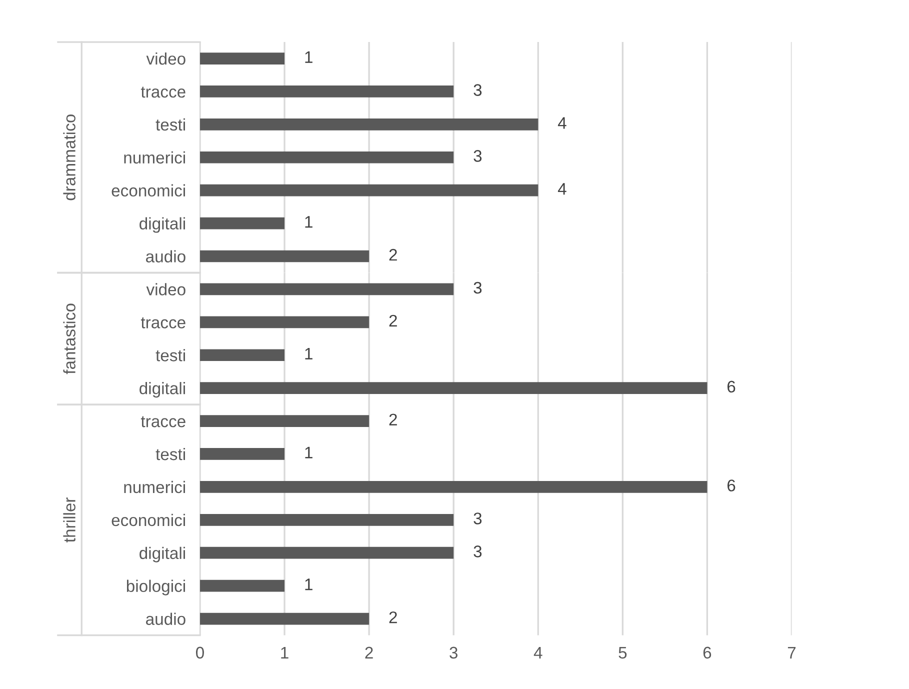  Describe the element at coordinates (454, 652) in the screenshot. I see `x-tick-label: 3` at that location.